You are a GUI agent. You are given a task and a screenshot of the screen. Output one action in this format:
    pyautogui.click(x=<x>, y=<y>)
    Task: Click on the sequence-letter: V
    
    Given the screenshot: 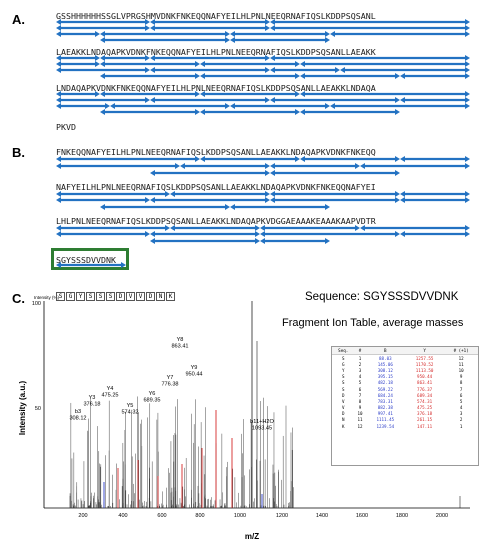 What is the action you would take?
    pyautogui.click(x=140, y=296)
    